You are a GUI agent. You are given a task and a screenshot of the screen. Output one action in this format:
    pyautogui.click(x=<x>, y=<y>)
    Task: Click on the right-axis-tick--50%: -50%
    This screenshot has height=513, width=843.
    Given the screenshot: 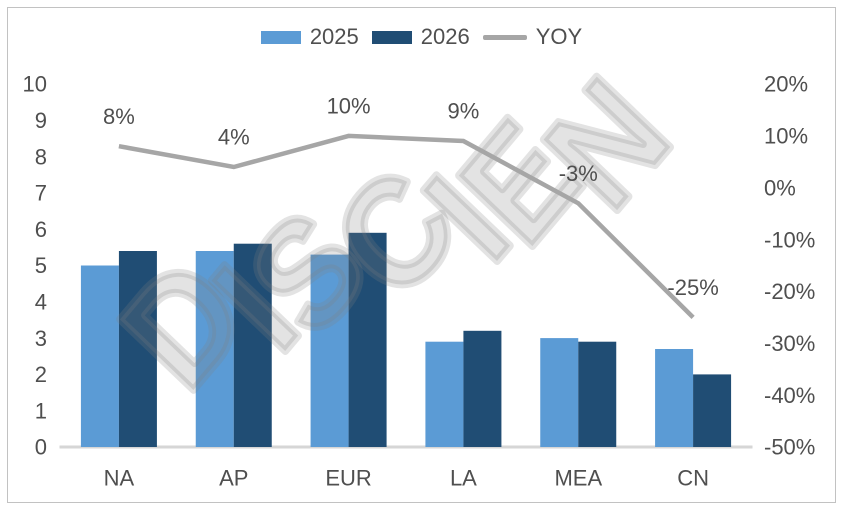 What is the action you would take?
    pyautogui.click(x=789, y=447)
    